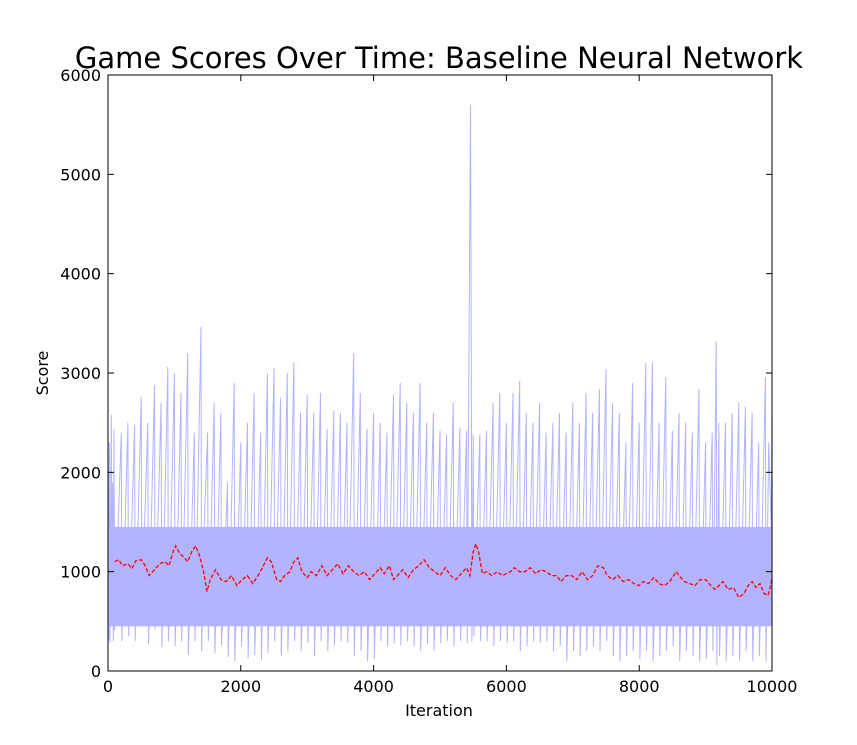 The image size is (857, 745). Describe the element at coordinates (80, 75) in the screenshot. I see `y-tick-label: 6000` at that location.